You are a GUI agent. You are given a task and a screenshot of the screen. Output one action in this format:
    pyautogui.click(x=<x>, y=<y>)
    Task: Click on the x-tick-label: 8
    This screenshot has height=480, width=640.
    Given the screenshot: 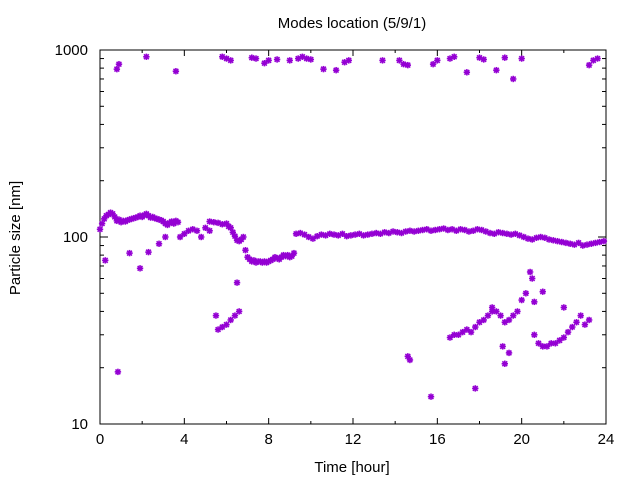 What is the action you would take?
    pyautogui.click(x=268, y=439)
    